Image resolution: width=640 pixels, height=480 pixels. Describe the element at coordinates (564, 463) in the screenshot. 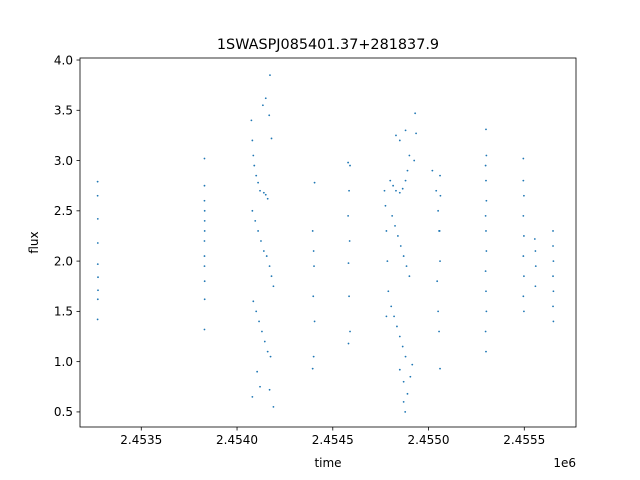

I see `x-offset-label: 1e6` at that location.